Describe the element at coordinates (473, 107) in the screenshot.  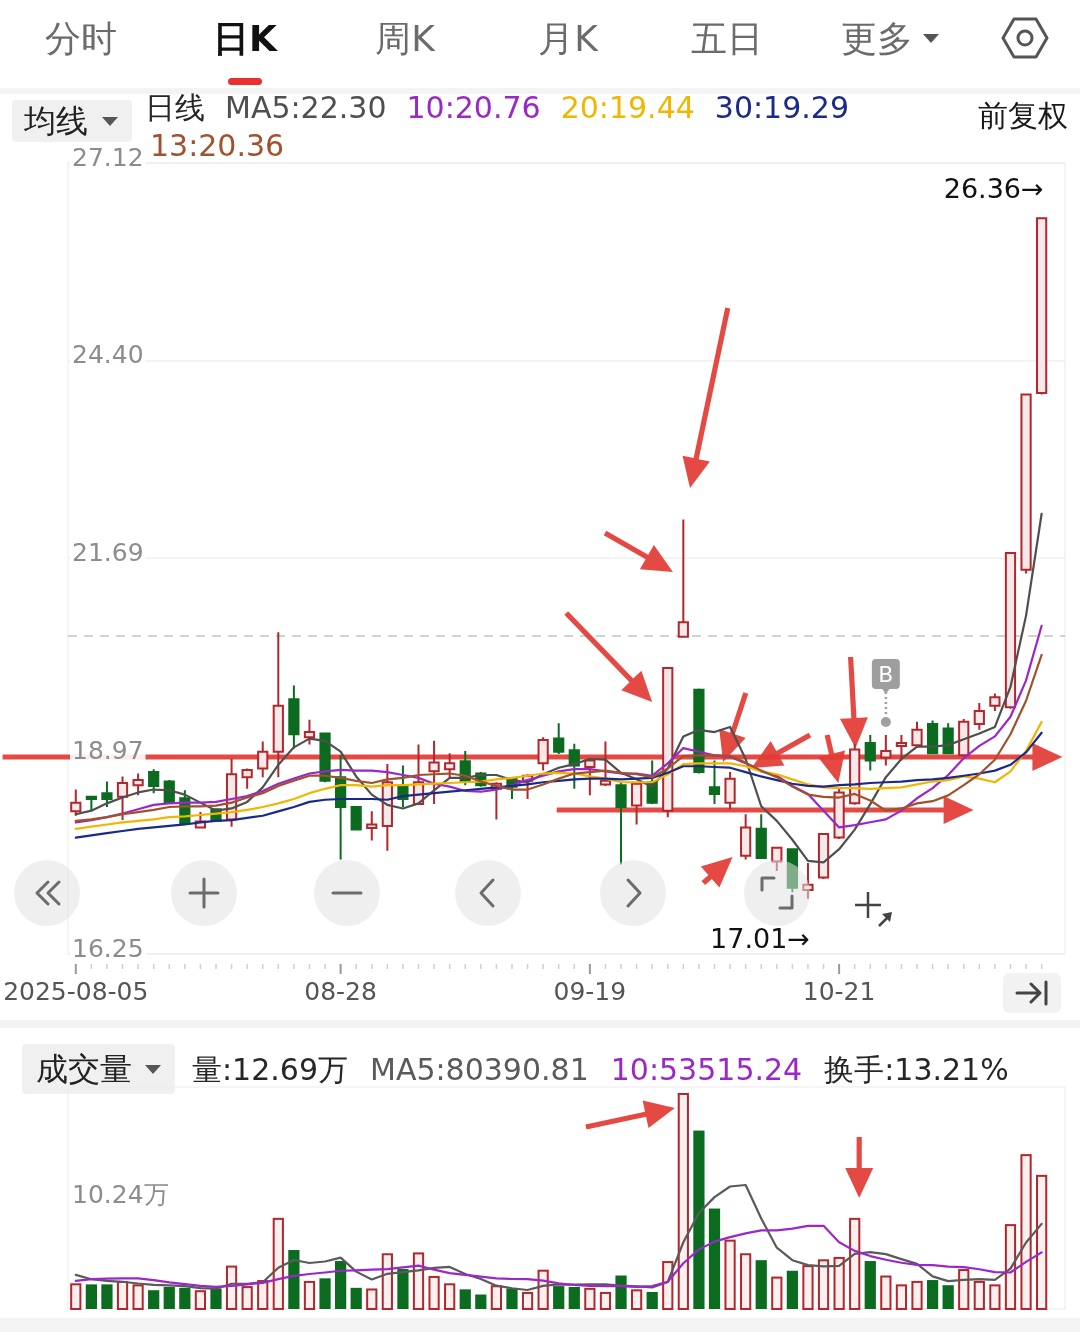
I see `text: 10:20.76` at that location.